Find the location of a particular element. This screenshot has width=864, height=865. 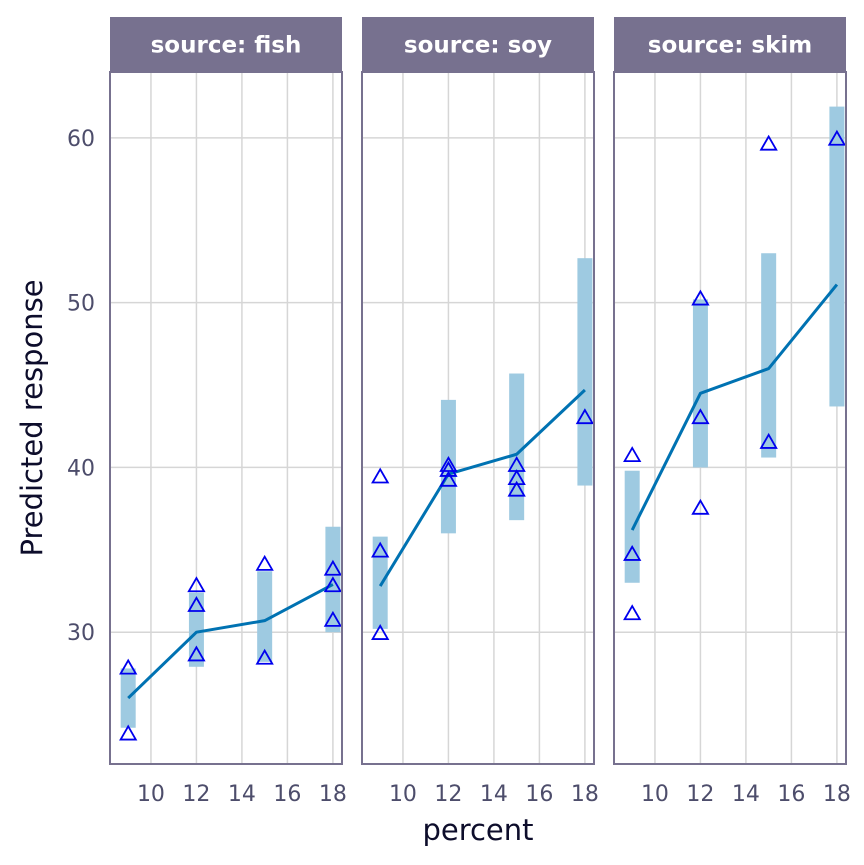

x-axis-title: percent is located at coordinates (477, 830).